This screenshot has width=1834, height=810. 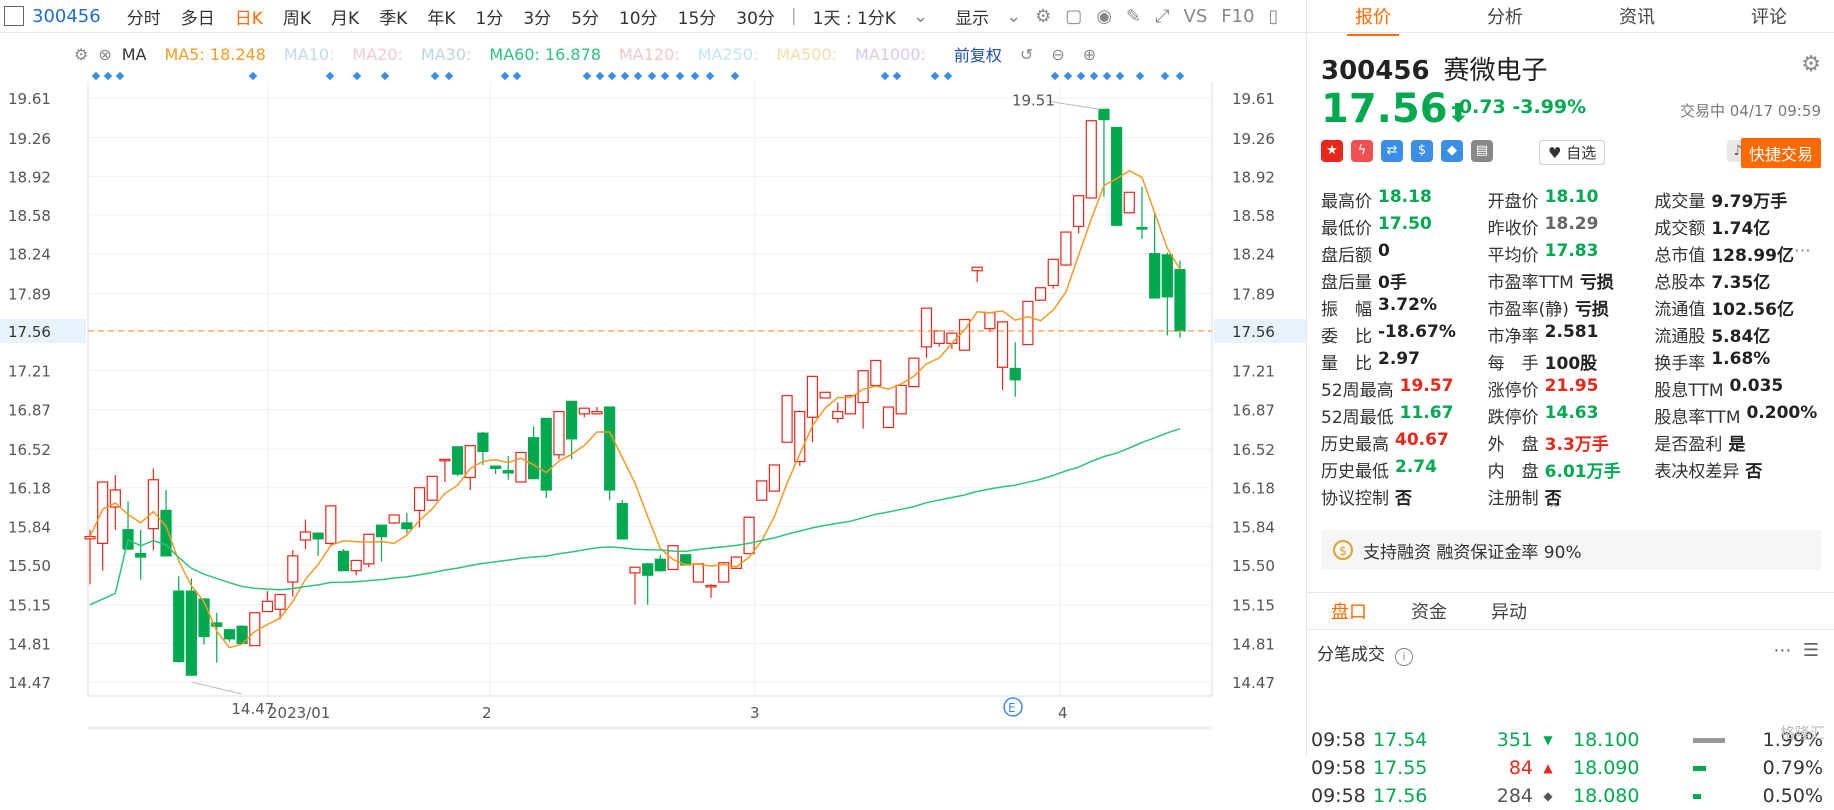 What do you see at coordinates (1680, 337) in the screenshot?
I see `field-label: 流通股` at bounding box center [1680, 337].